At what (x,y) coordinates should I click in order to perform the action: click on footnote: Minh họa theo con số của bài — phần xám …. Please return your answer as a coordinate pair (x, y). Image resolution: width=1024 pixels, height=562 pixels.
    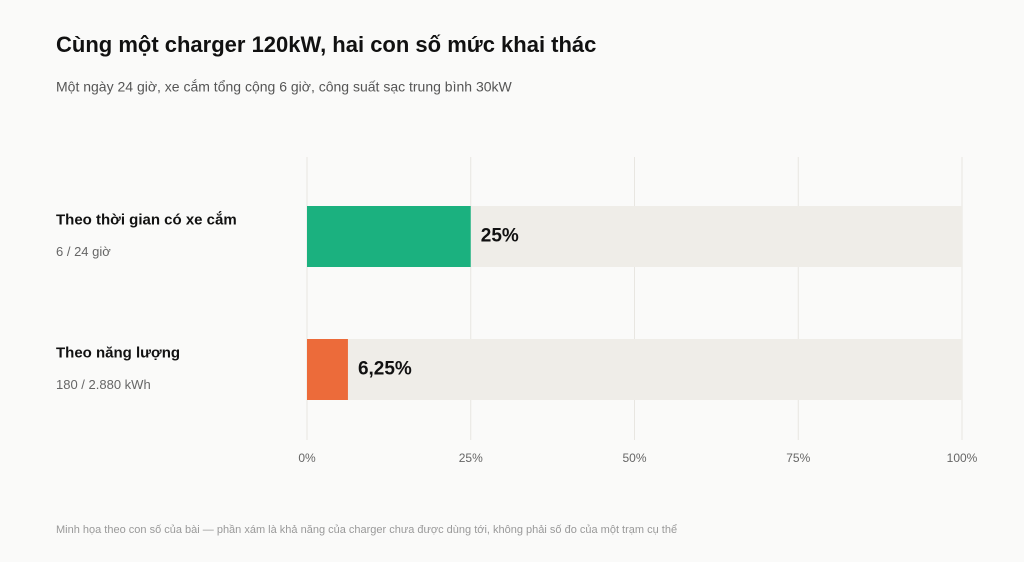
    Looking at the image, I should click on (366, 530).